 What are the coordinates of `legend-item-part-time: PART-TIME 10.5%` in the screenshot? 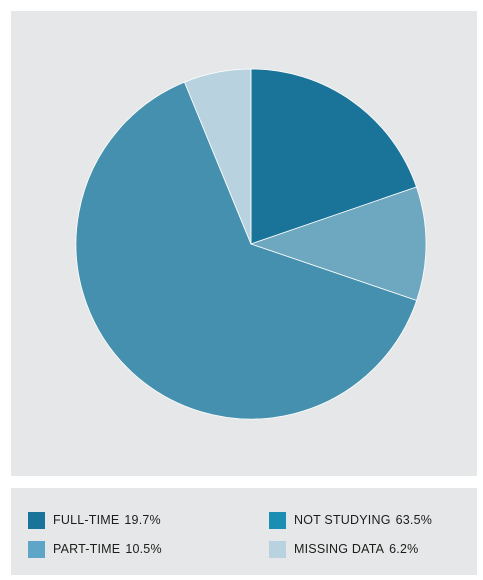 It's located at (95, 549).